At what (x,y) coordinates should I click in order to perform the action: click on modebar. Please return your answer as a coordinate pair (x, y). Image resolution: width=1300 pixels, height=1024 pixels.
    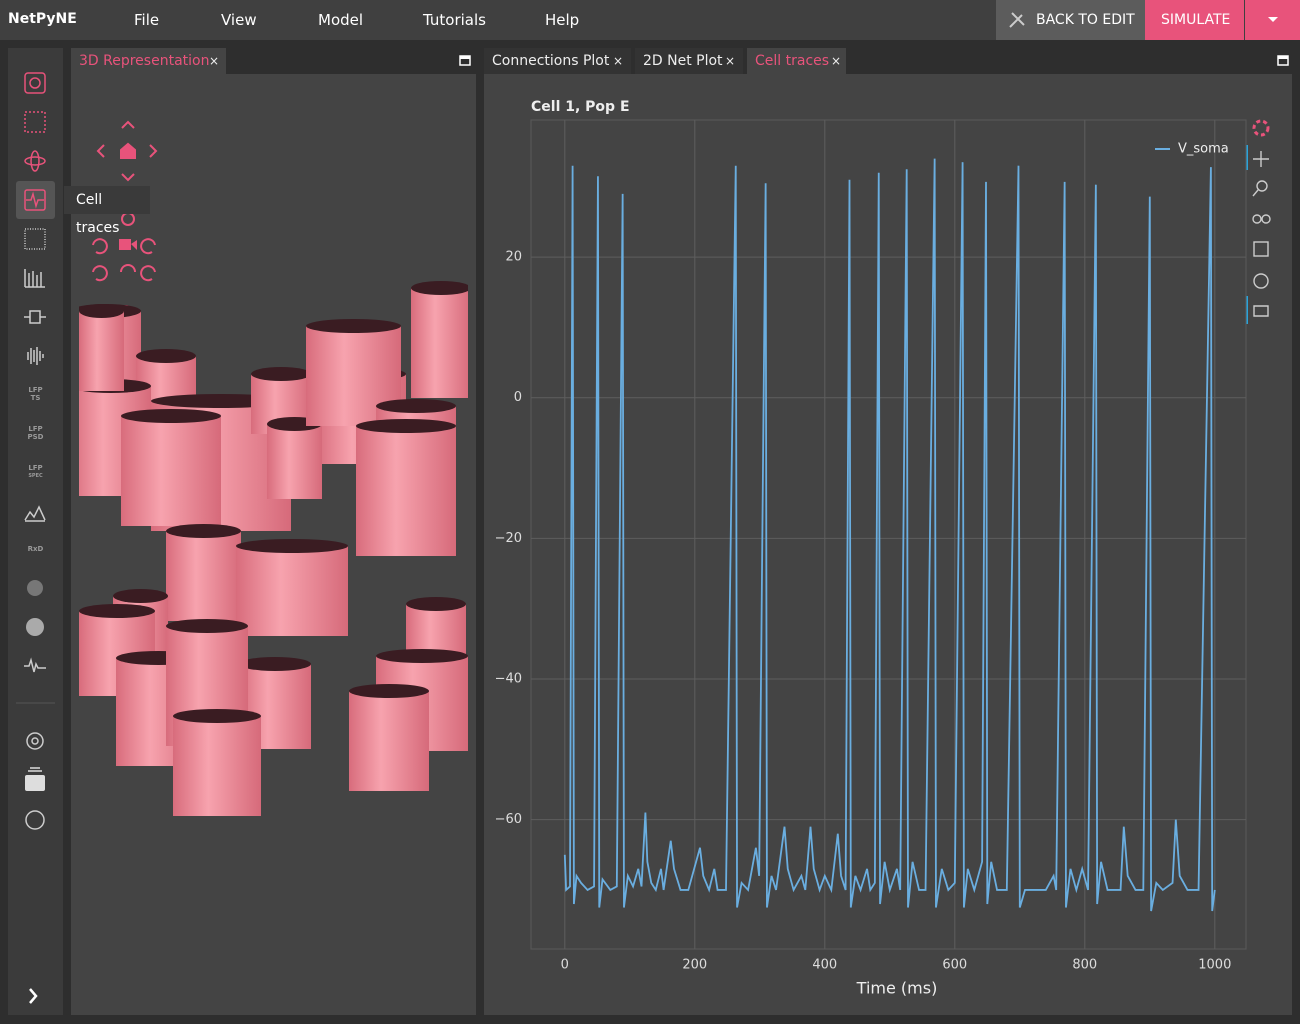
    Looking at the image, I should click on (1261, 218).